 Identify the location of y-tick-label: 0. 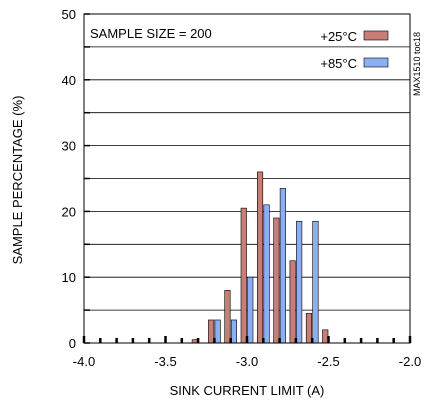
(72, 343).